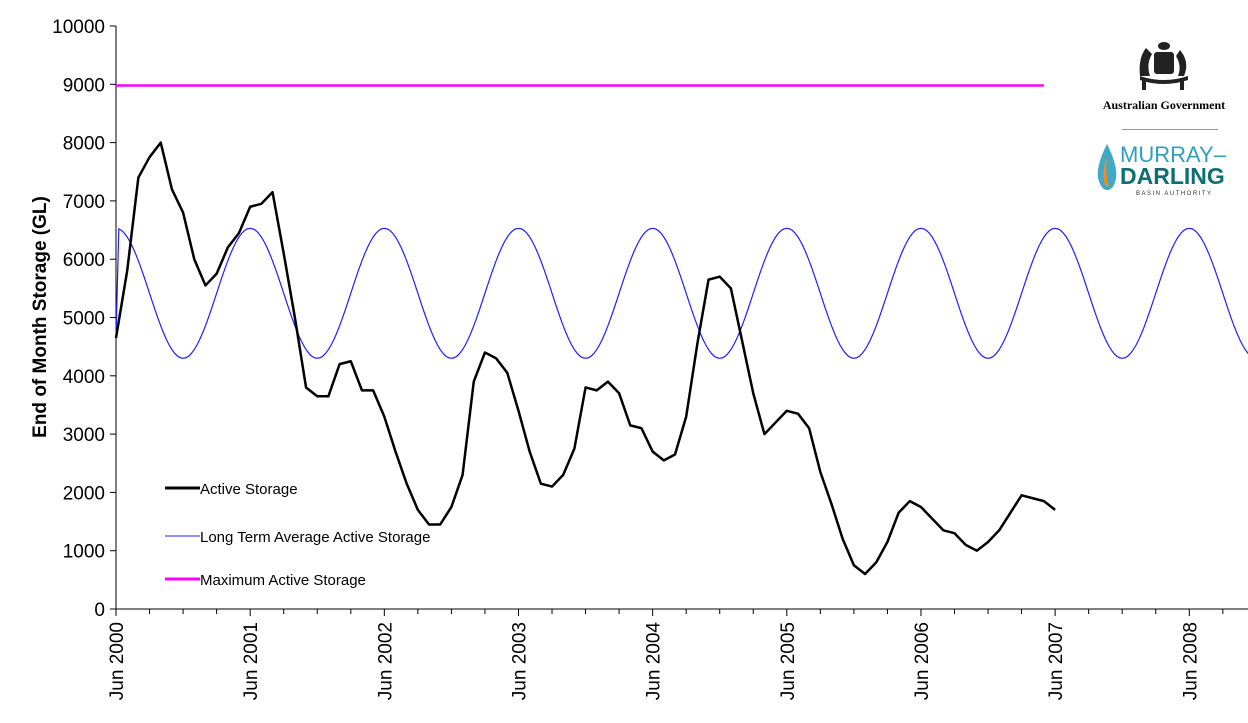  I want to click on y-tick-label: 0, so click(99, 610).